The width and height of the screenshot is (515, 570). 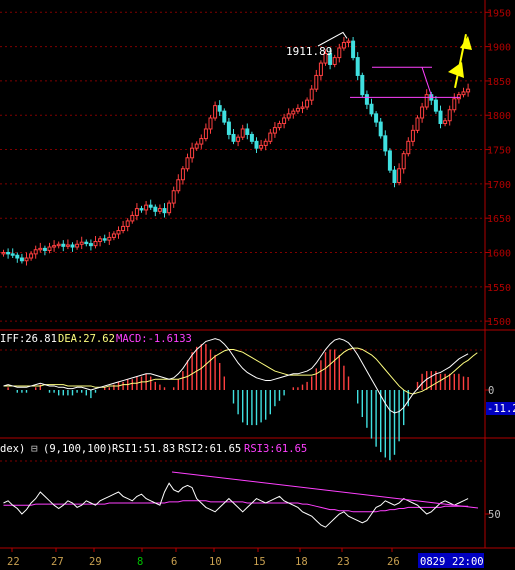 What do you see at coordinates (451, 560) in the screenshot?
I see `cursor-time-box` at bounding box center [451, 560].